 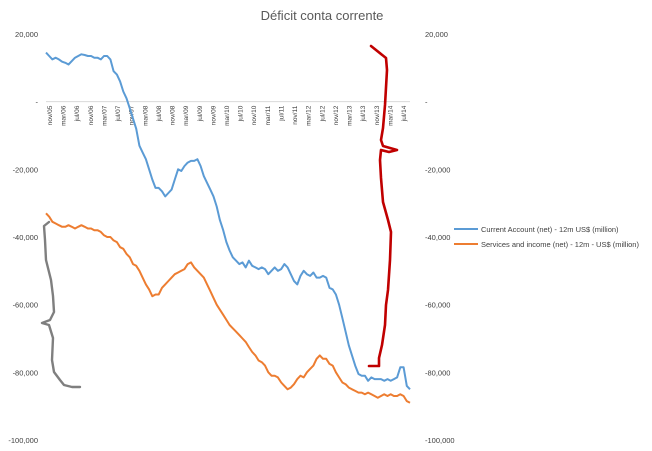 What do you see at coordinates (241, 113) in the screenshot?
I see `x-tick-label: jul/10` at bounding box center [241, 113].